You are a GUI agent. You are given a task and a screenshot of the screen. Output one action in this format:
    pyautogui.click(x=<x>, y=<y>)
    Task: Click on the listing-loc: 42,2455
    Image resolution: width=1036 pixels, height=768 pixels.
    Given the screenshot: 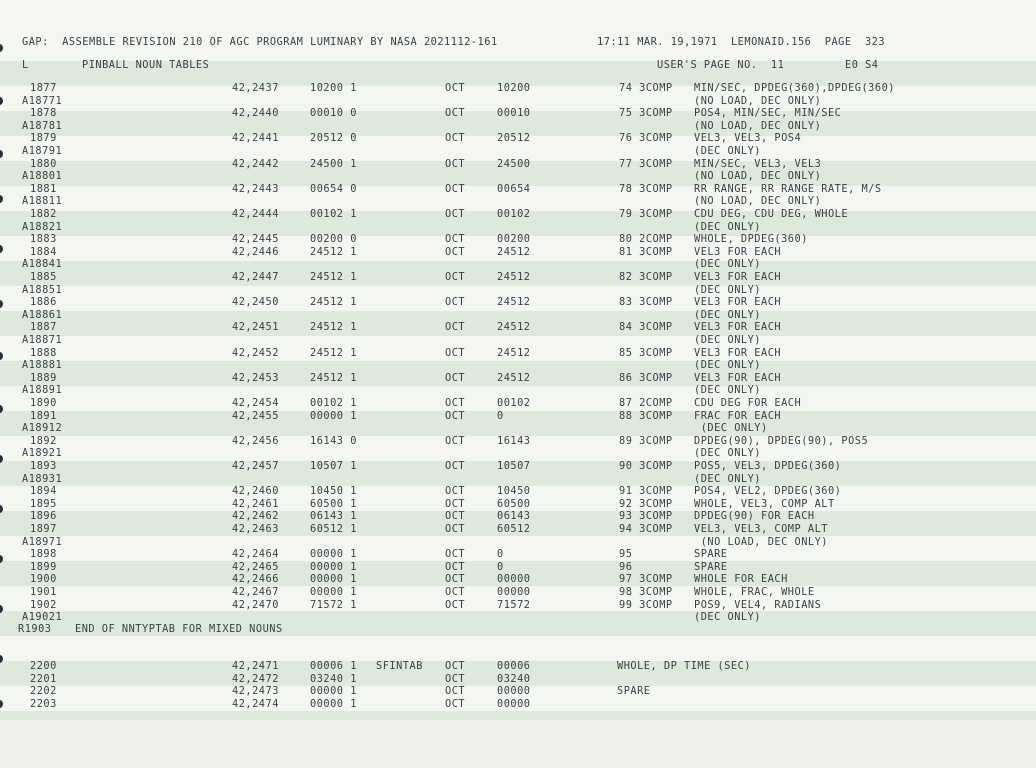 What is the action you would take?
    pyautogui.click(x=255, y=415)
    